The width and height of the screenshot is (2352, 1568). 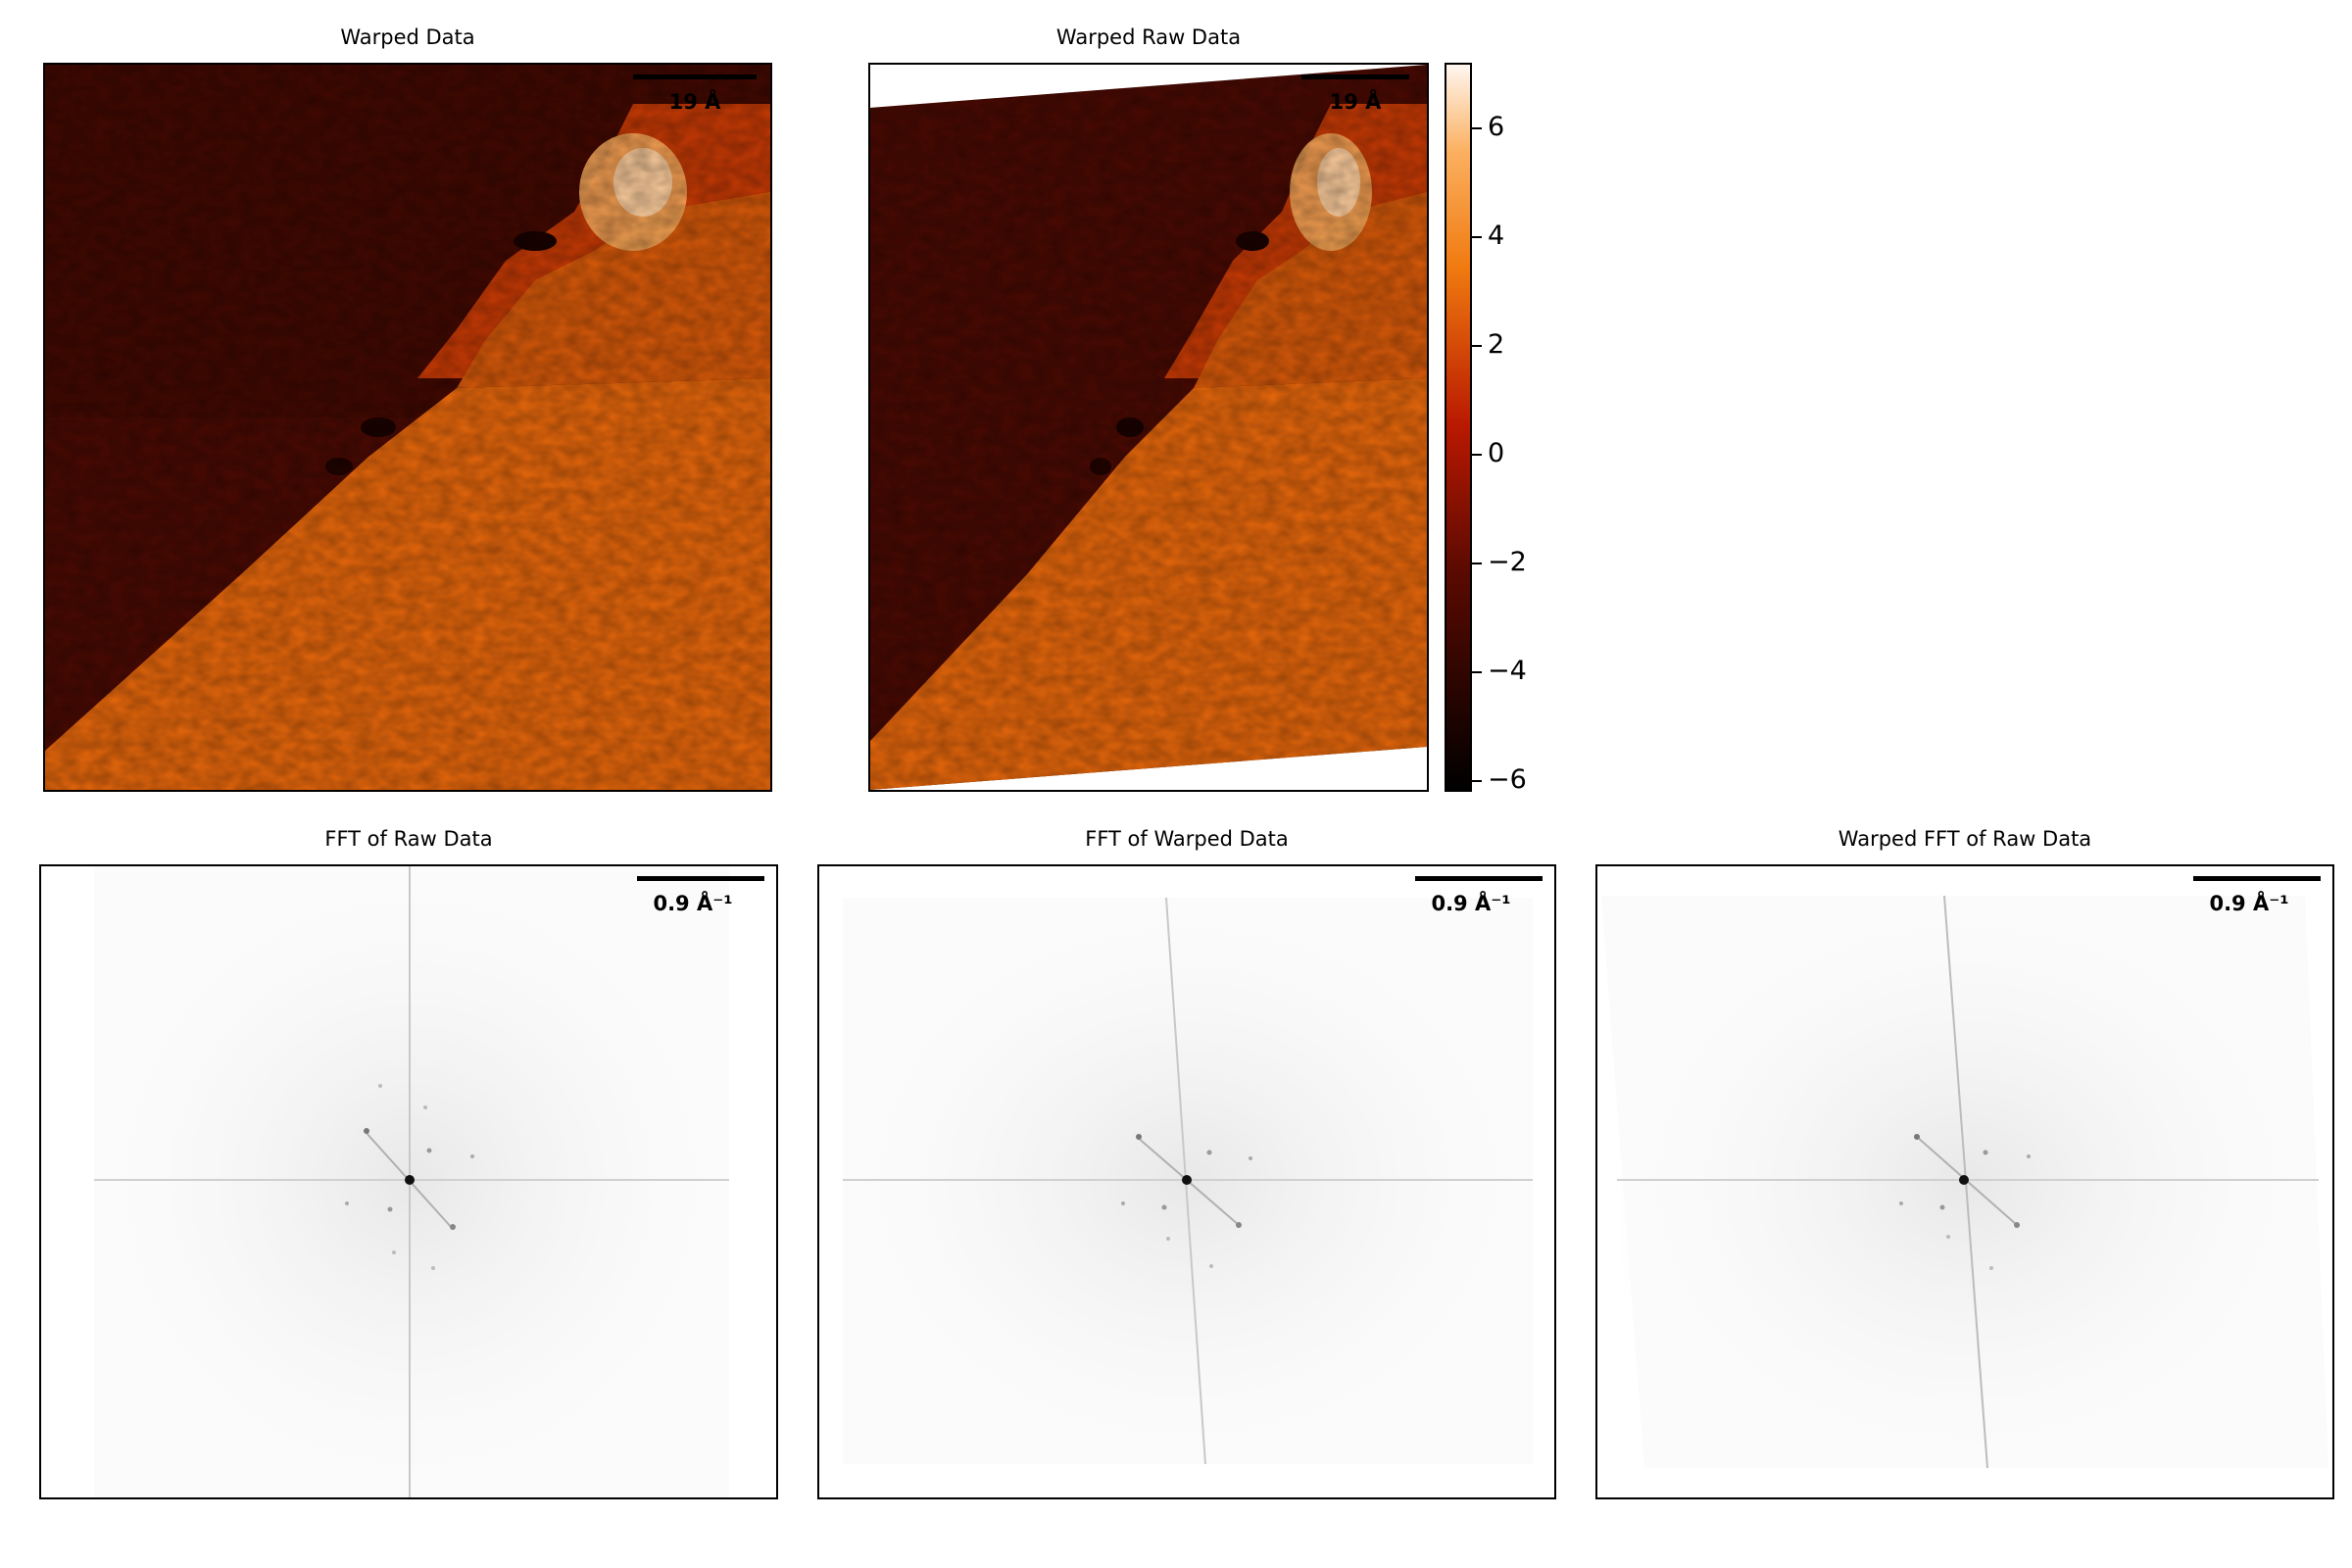 I want to click on image-fft-warped: 0.9 Å⁻¹, so click(x=1186, y=1181).